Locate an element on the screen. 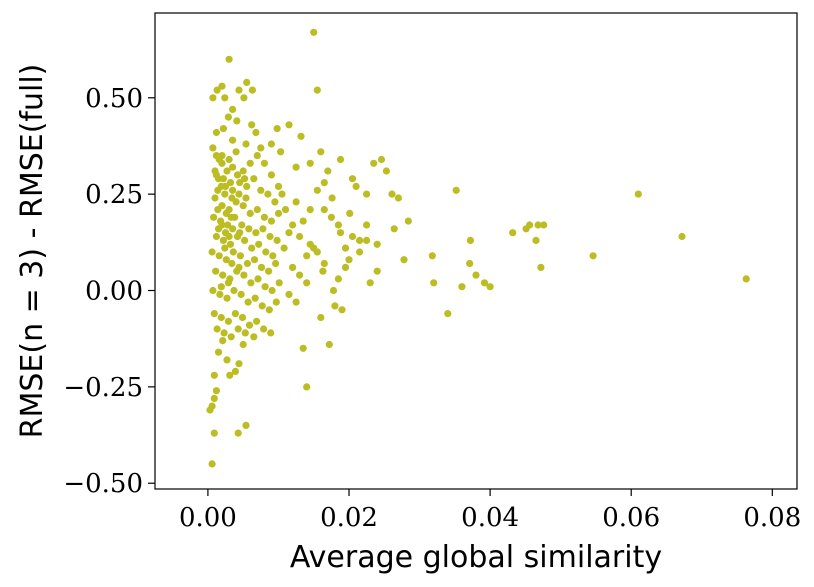 This screenshot has width=814, height=587. y-tick-label: 0.00 is located at coordinates (114, 292).